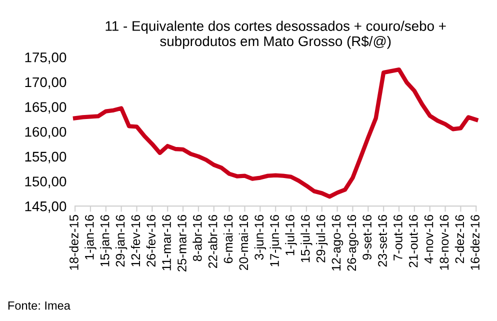 This screenshot has width=497, height=321. I want to click on x-tick-label: 18-dez-15, so click(73, 242).